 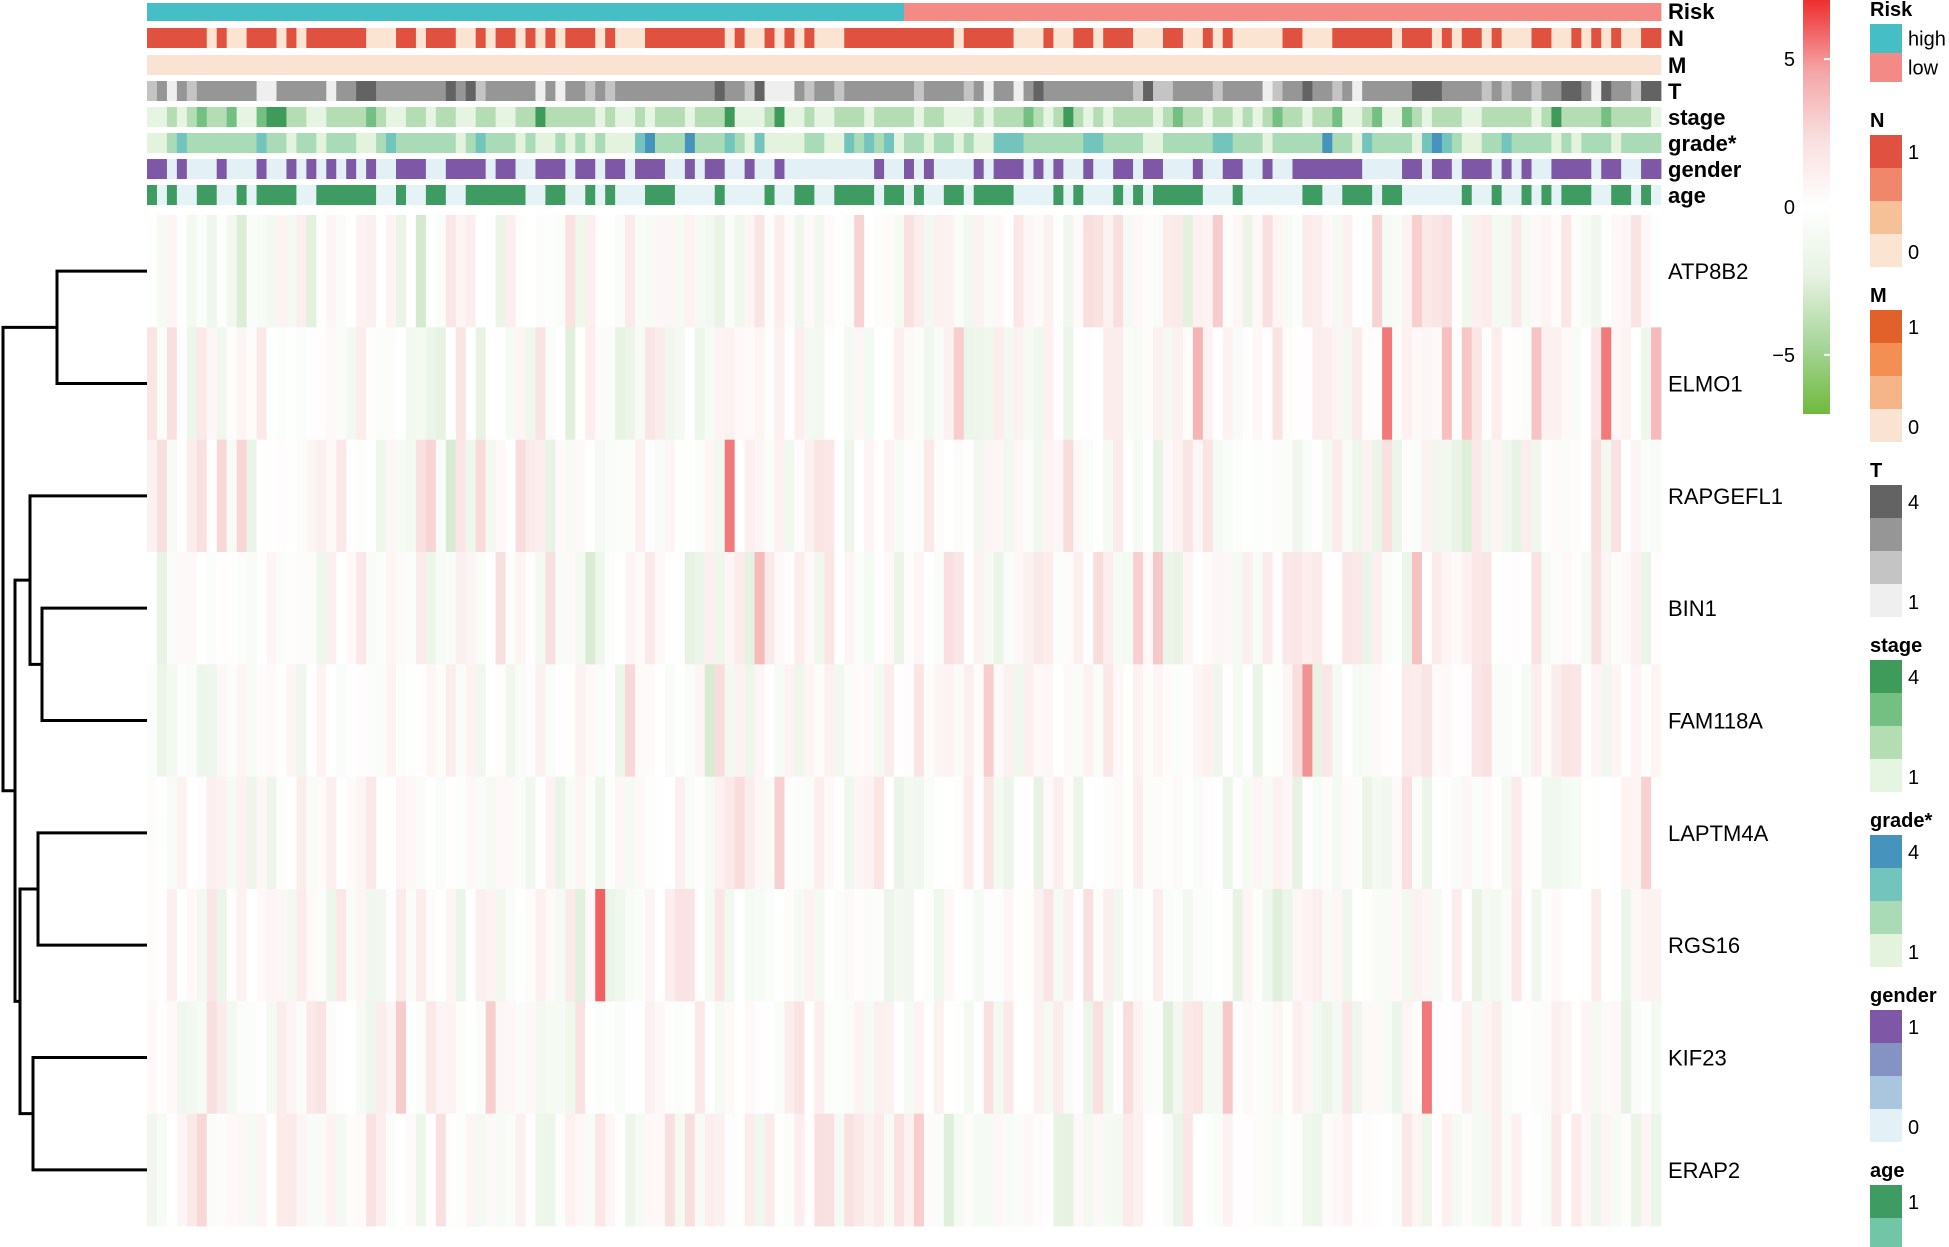 What do you see at coordinates (1903, 996) in the screenshot?
I see `legend-title-gender: gender` at bounding box center [1903, 996].